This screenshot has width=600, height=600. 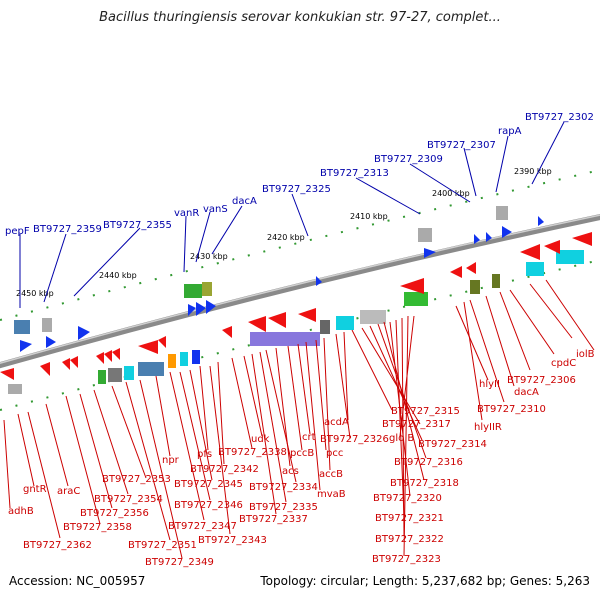 I want to click on gene-label: pcc, so click(x=334, y=453).